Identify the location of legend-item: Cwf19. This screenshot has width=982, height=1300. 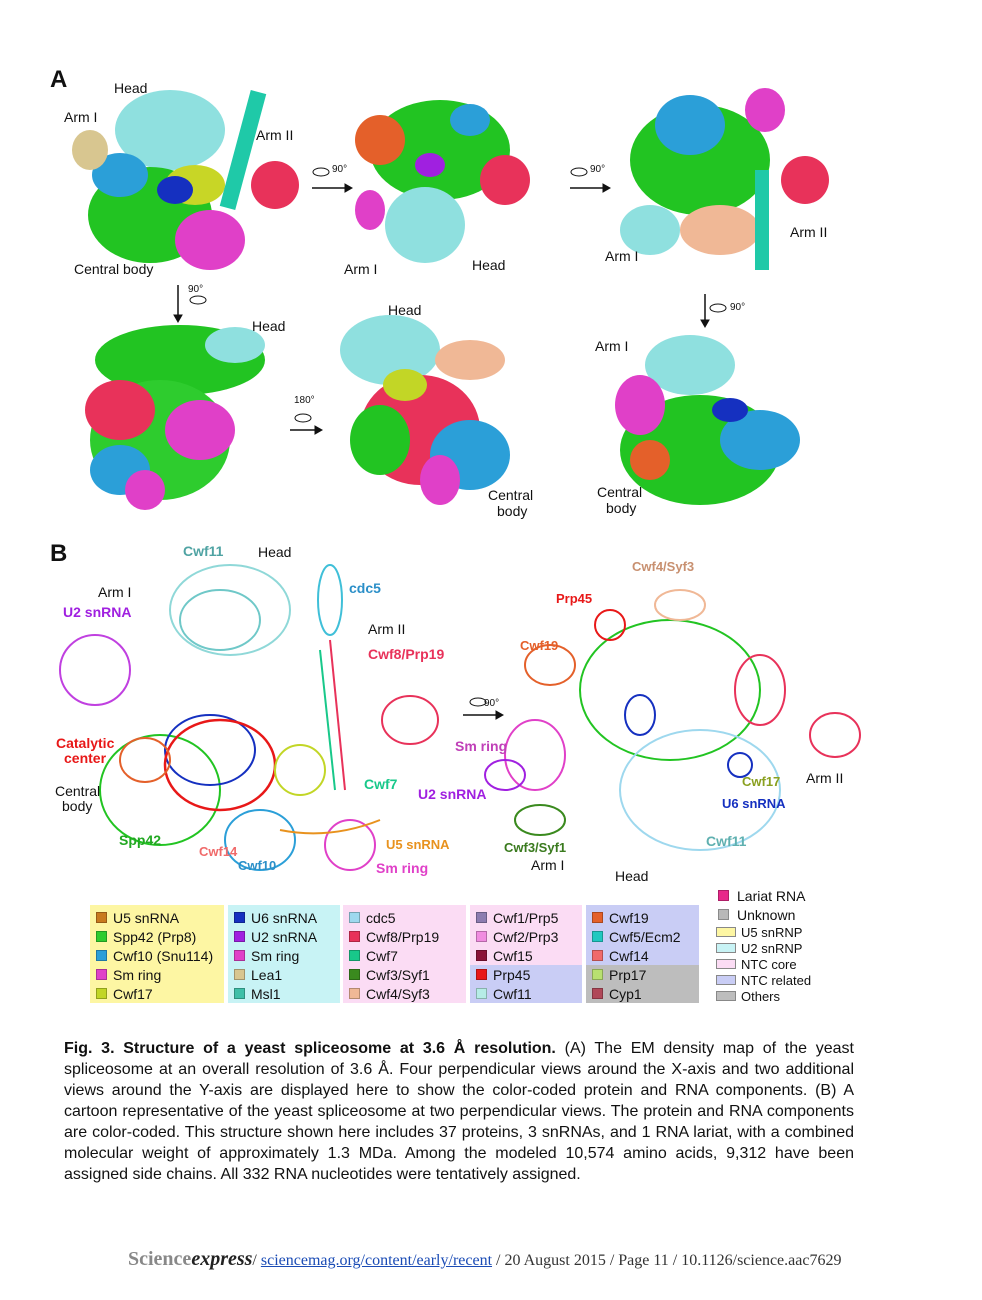
(645, 917).